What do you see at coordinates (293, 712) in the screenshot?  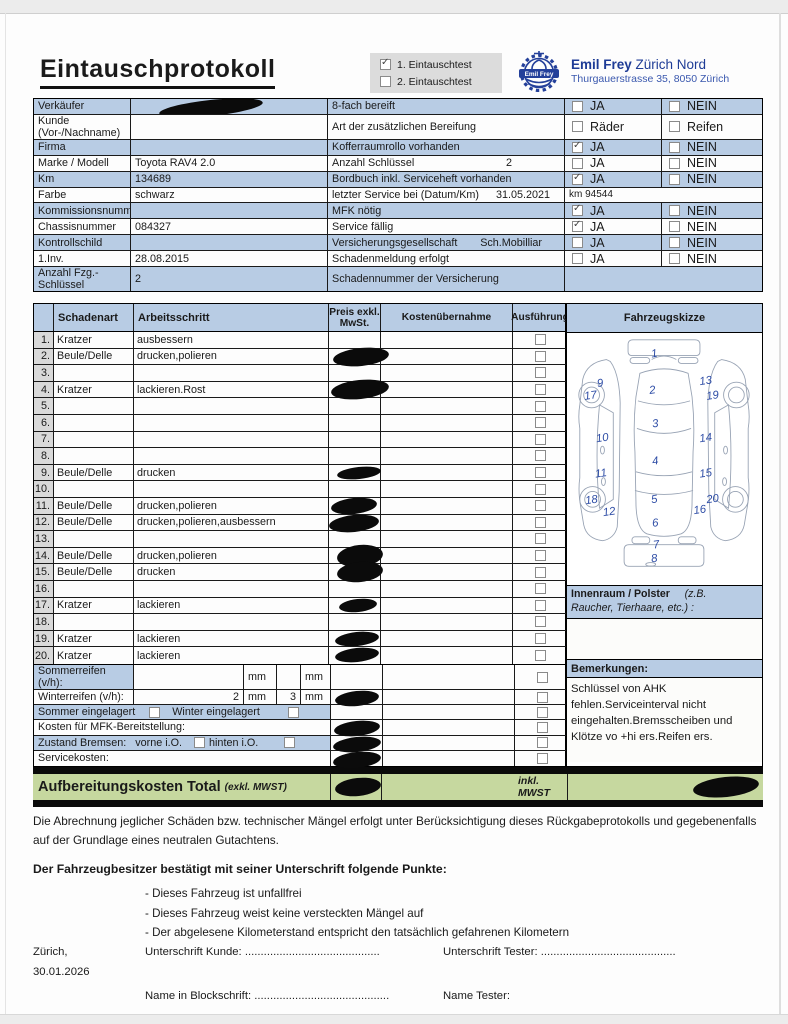 I see `winter-eingelagert-checkbox` at bounding box center [293, 712].